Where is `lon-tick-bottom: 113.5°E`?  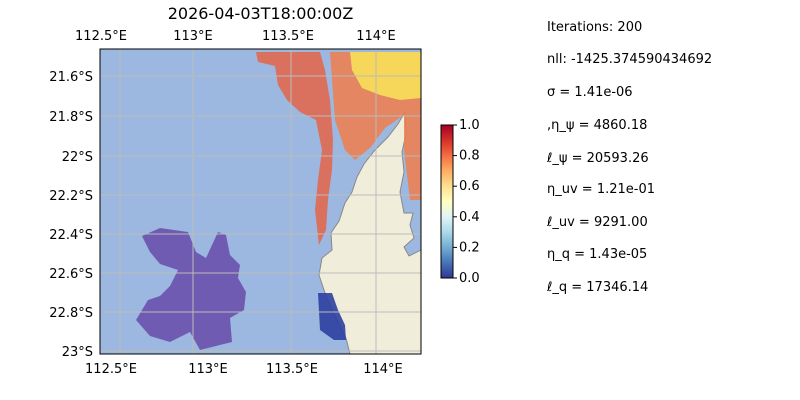 lon-tick-bottom: 113.5°E is located at coordinates (292, 369).